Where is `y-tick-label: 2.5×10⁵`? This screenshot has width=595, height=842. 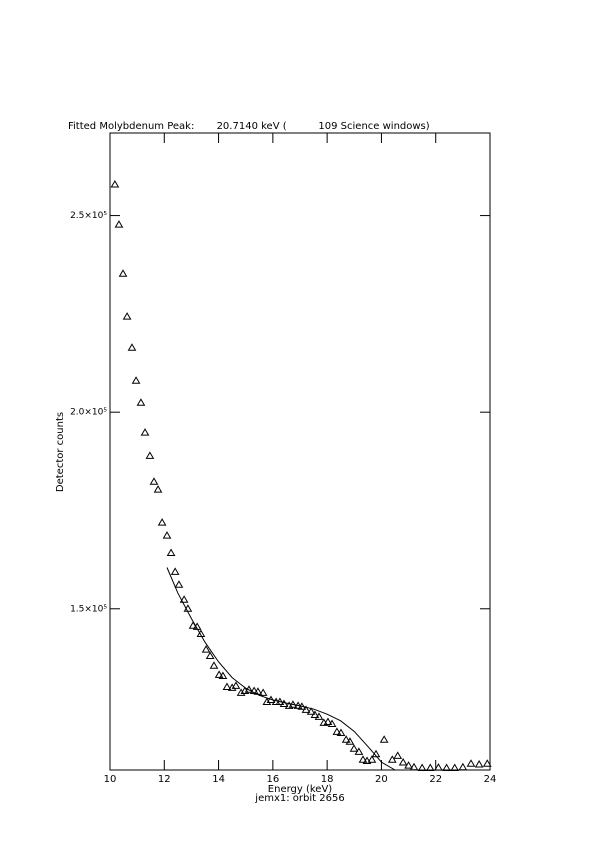 y-tick-label: 2.5×10⁵ is located at coordinates (88, 216).